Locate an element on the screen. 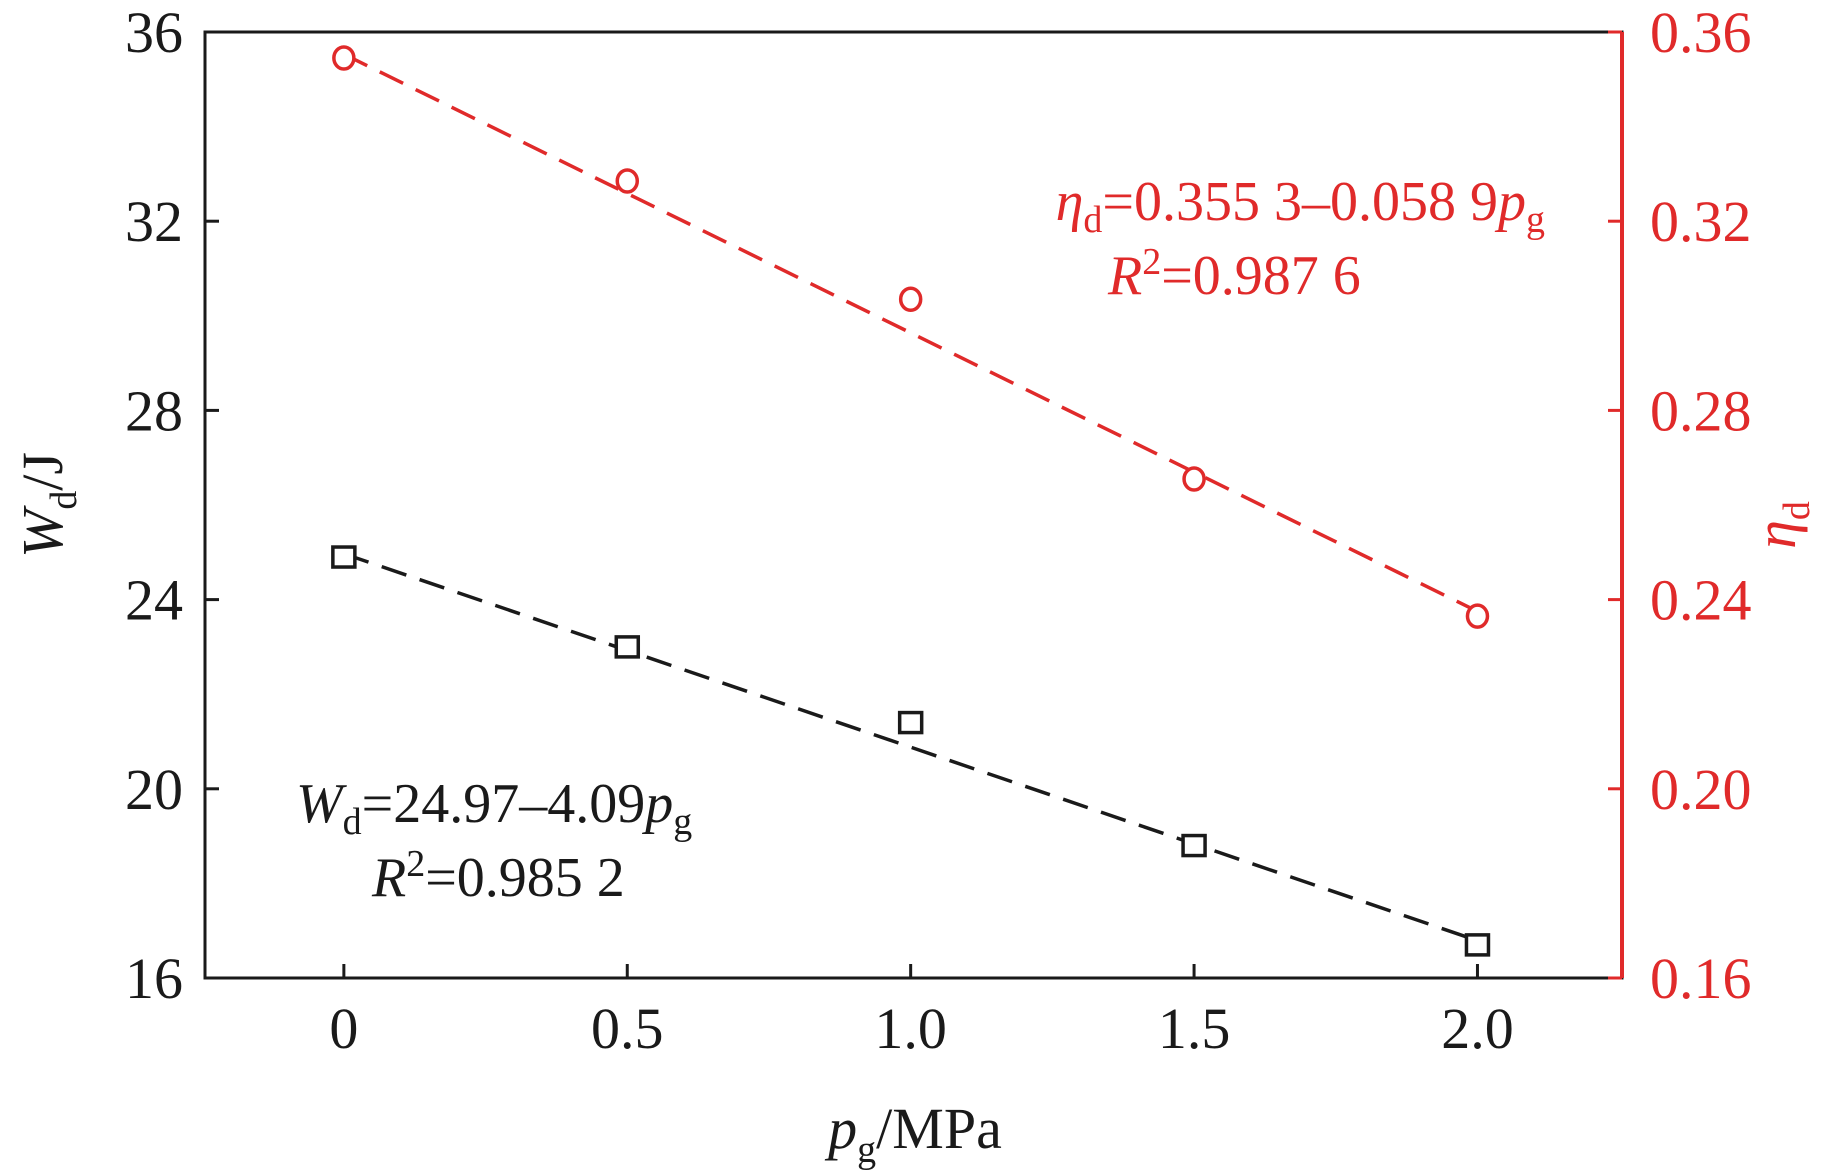 This screenshot has width=1843, height=1176. y-right-tick-label: 0.36 is located at coordinates (1701, 32).